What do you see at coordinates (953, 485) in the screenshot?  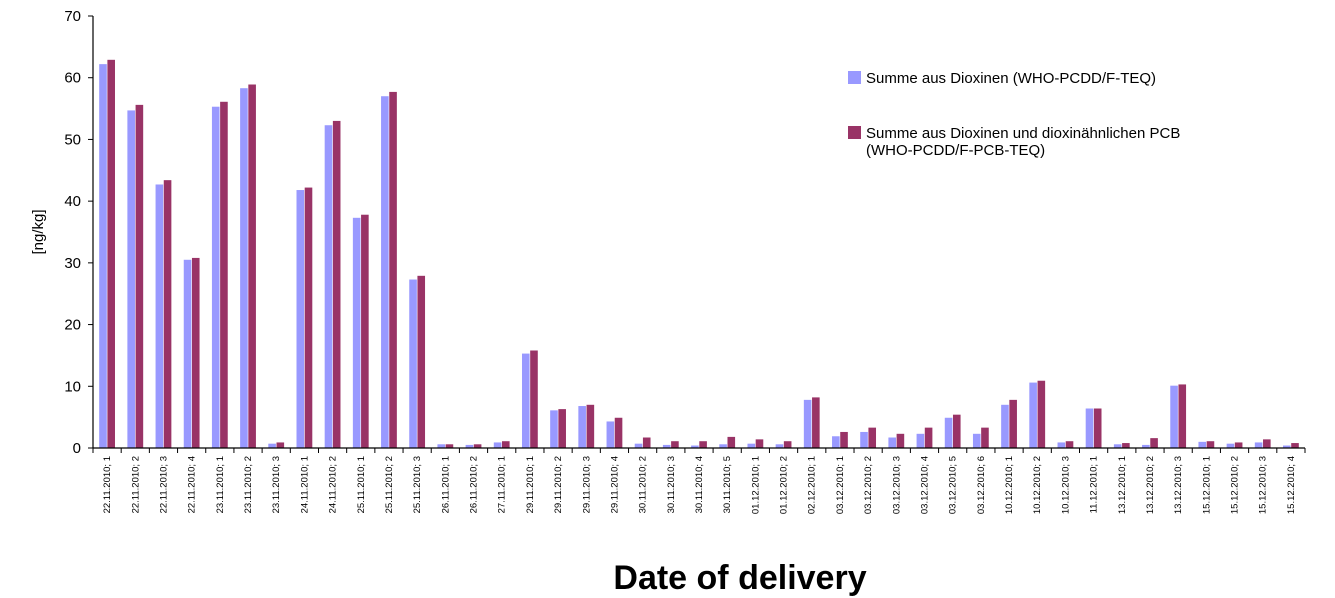 I see `x-category-label: 03.12.2010; 5` at bounding box center [953, 485].